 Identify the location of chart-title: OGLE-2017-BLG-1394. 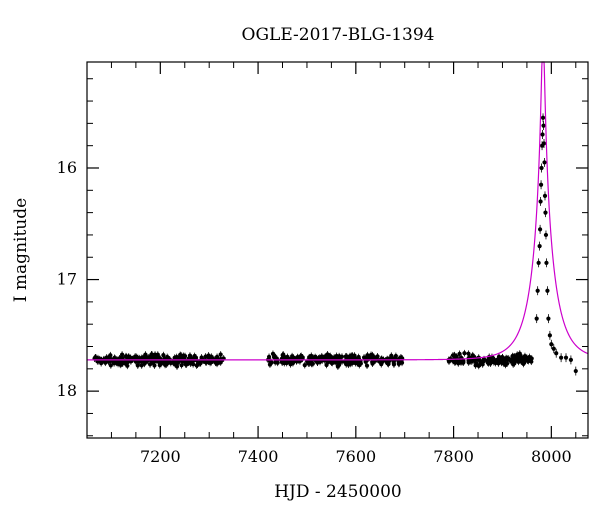
(338, 35).